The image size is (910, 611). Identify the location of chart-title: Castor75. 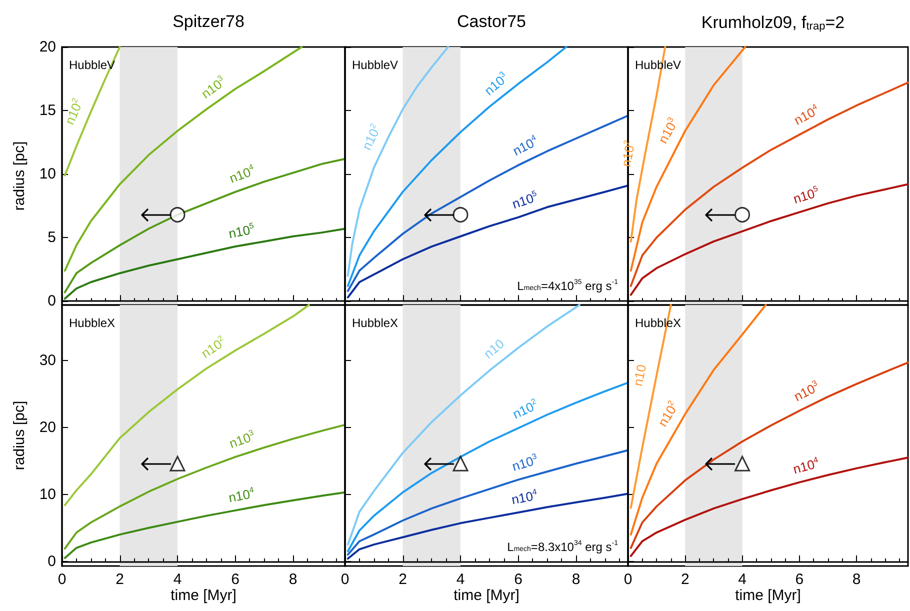
(491, 21).